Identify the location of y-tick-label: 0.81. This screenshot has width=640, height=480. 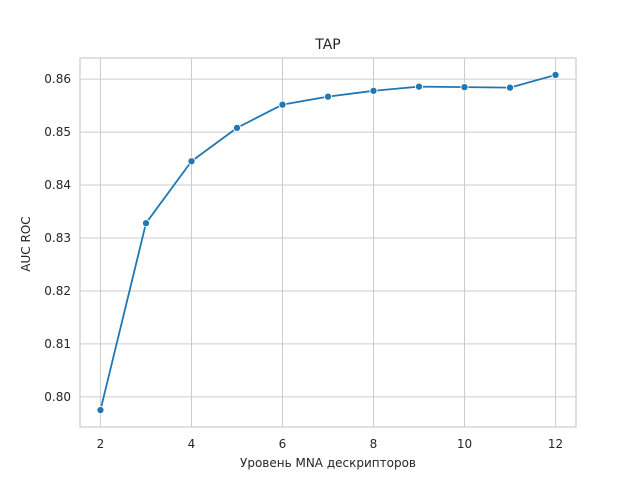
(57, 344).